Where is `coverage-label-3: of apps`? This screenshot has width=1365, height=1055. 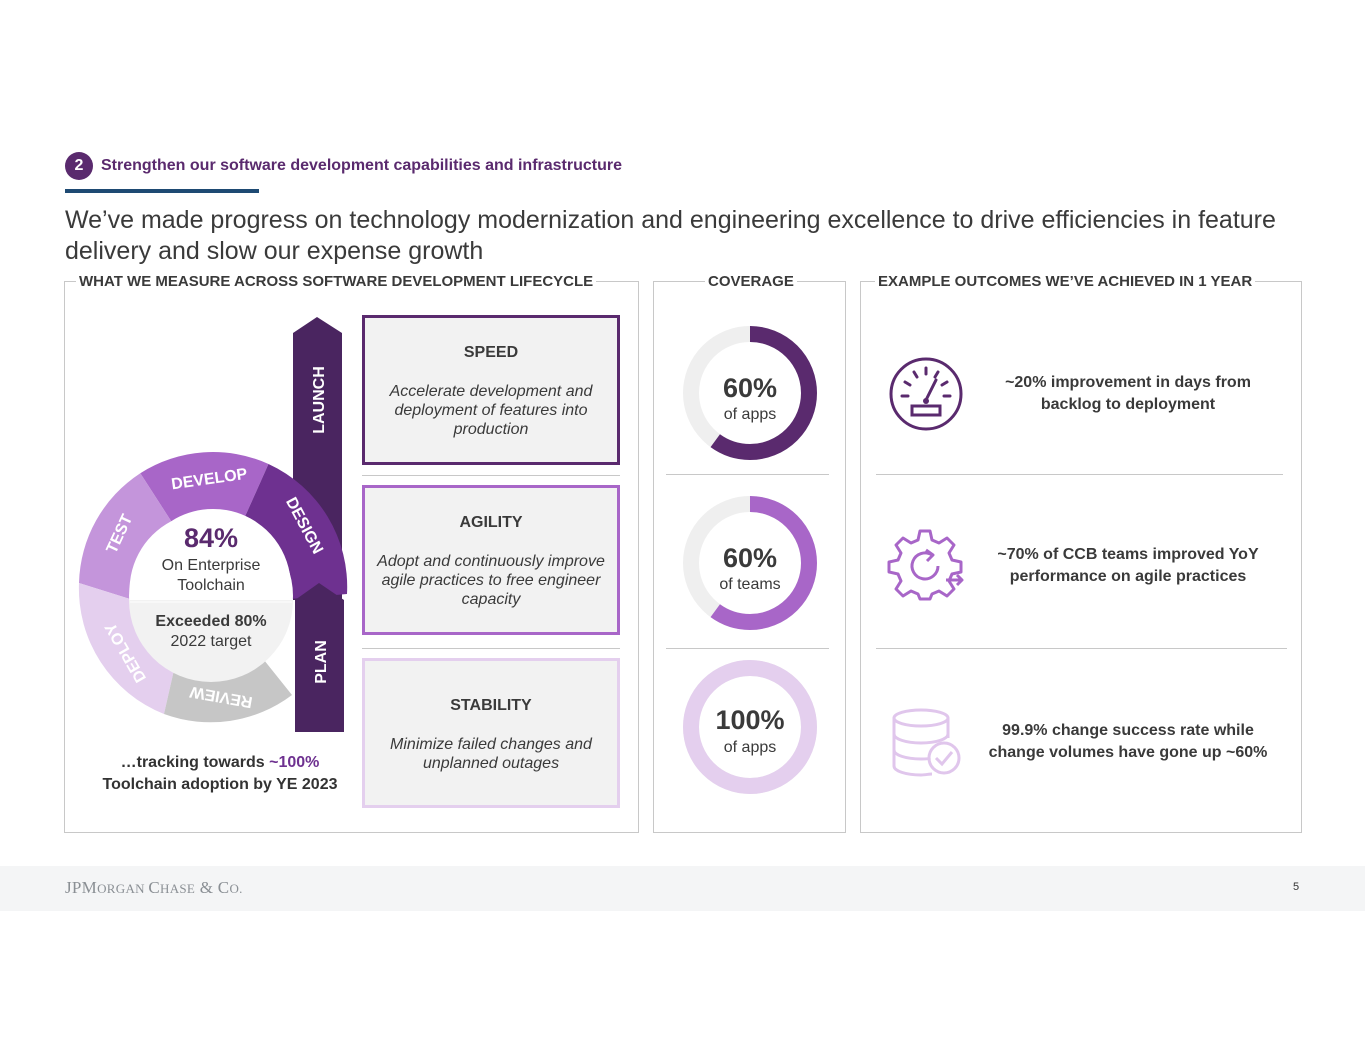
coverage-label-3: of apps is located at coordinates (750, 747).